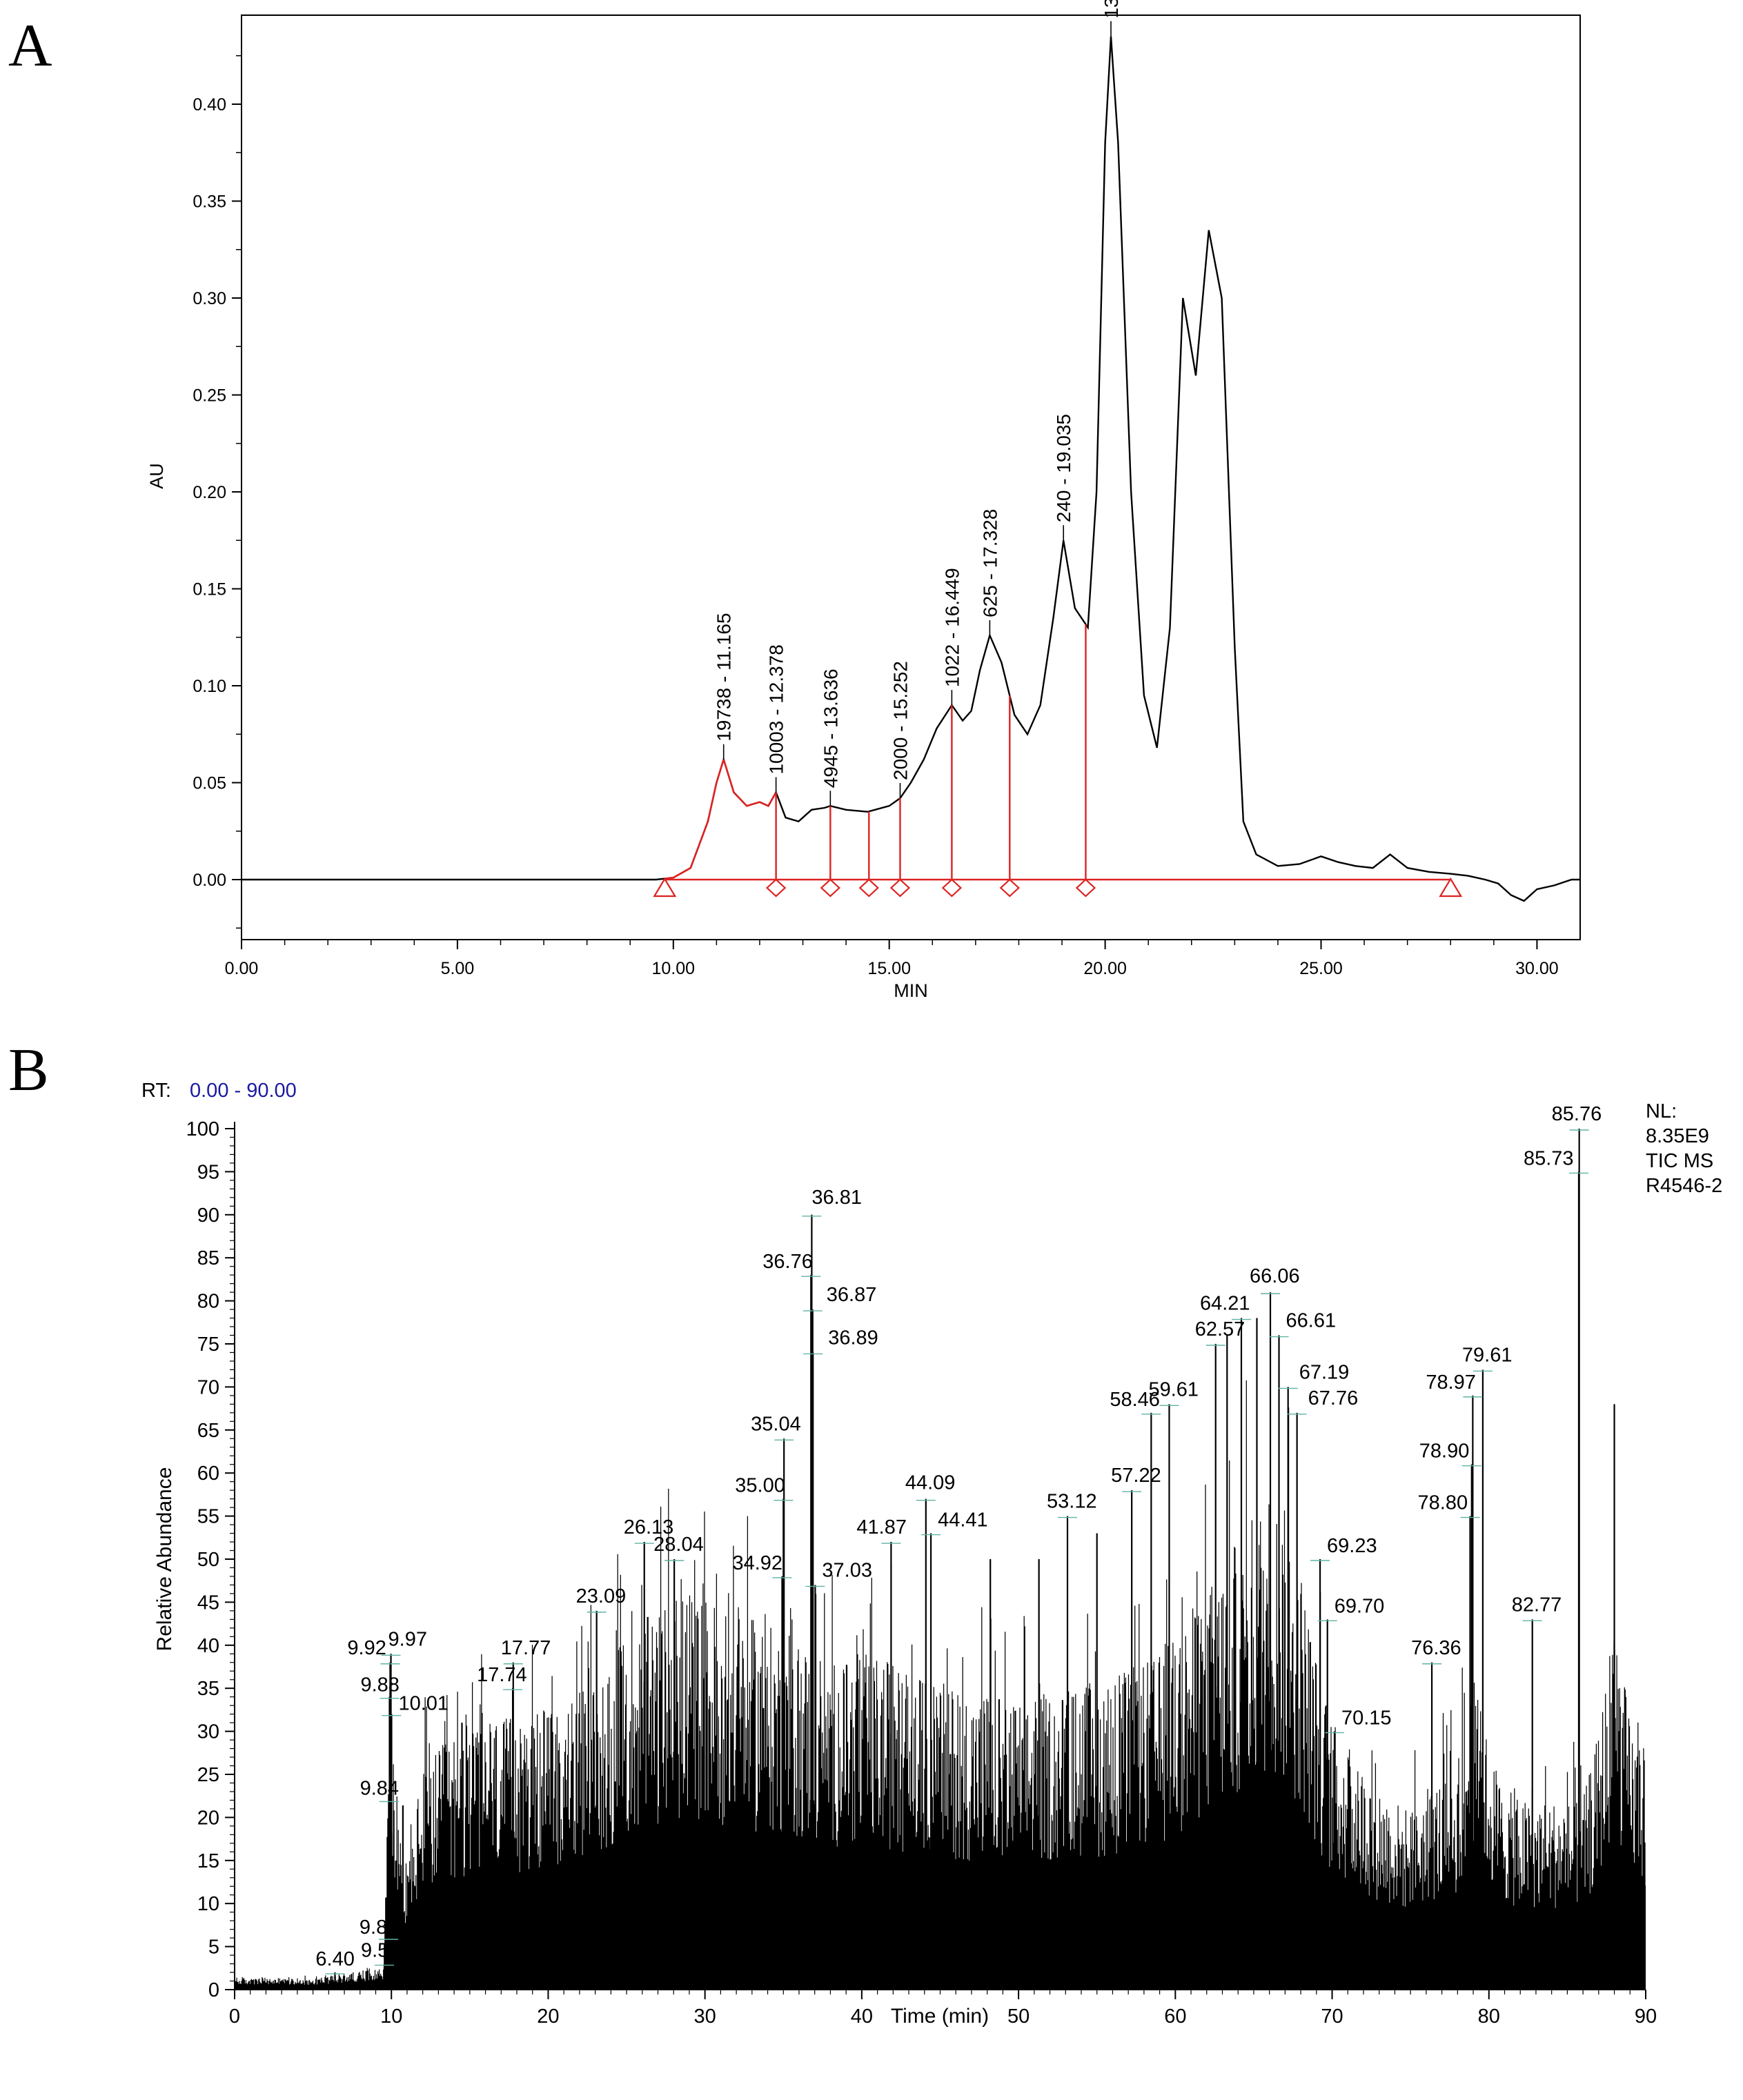  What do you see at coordinates (1321, 968) in the screenshot?
I see `x-tick-label-a: 25.00` at bounding box center [1321, 968].